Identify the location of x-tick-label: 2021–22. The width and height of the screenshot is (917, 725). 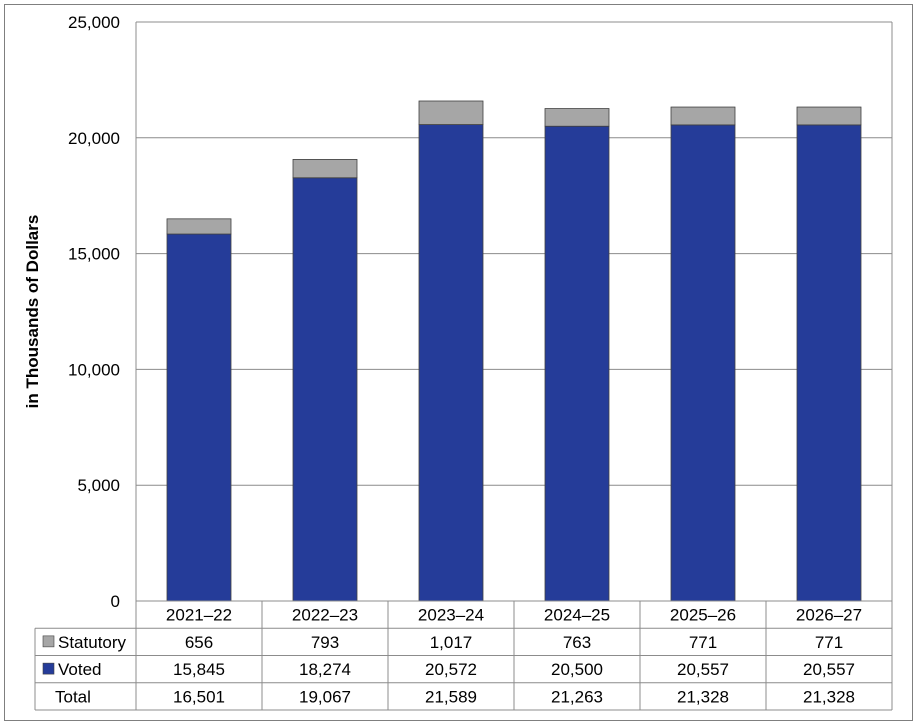
(199, 615).